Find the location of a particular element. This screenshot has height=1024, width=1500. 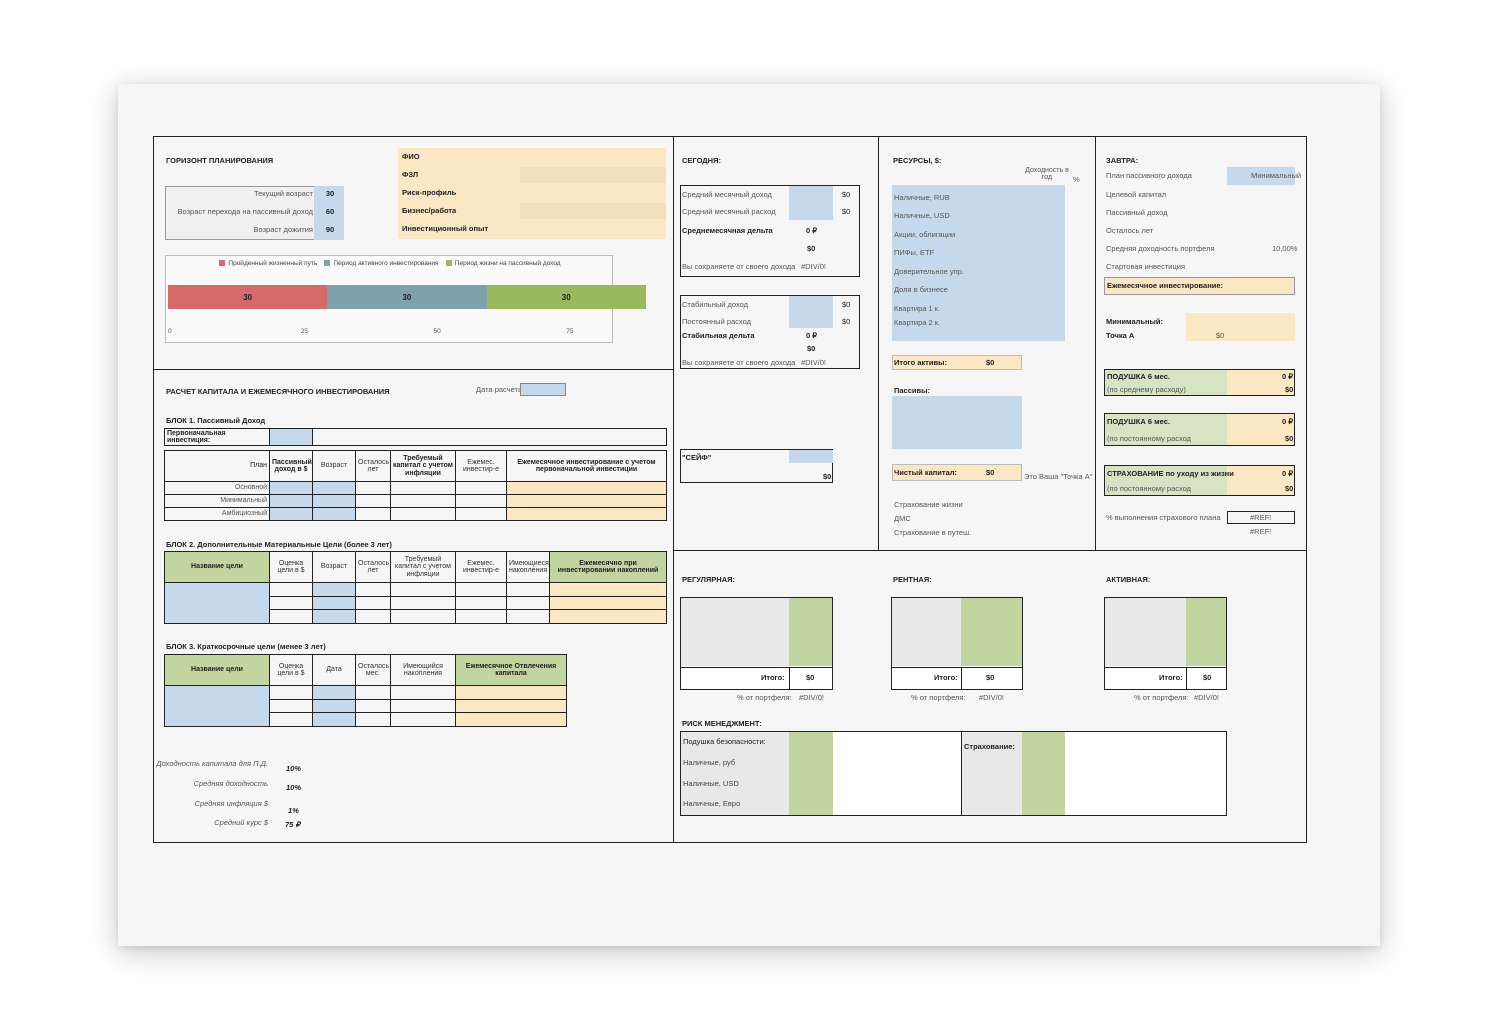

assumption-label: Доходность капитала для П.Д. is located at coordinates (212, 763).